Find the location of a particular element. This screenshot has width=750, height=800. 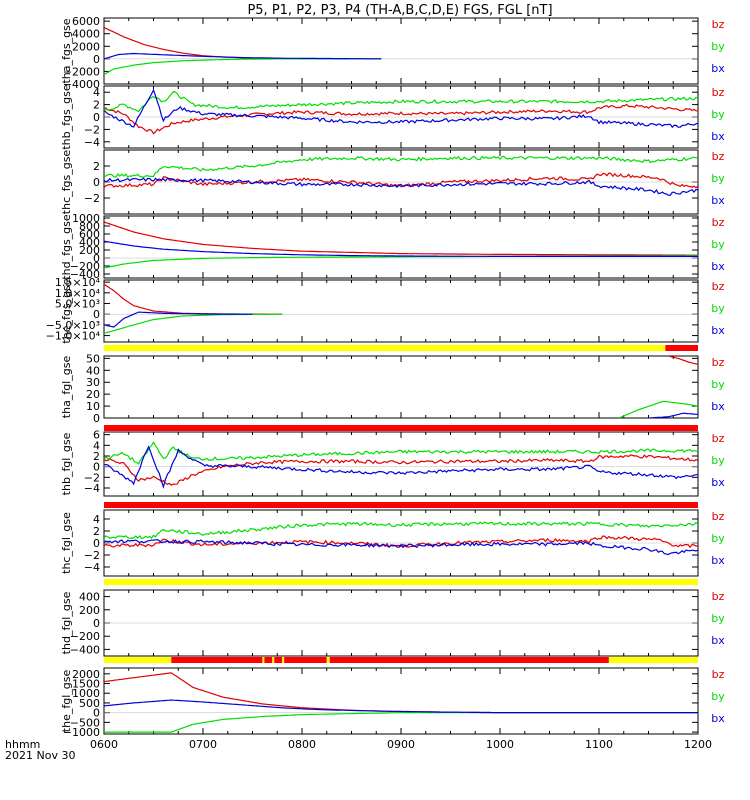

panel-thc_fgl_gse: 420−2−4 thc_fgl_gse bz by bx is located at coordinates (392, 543).